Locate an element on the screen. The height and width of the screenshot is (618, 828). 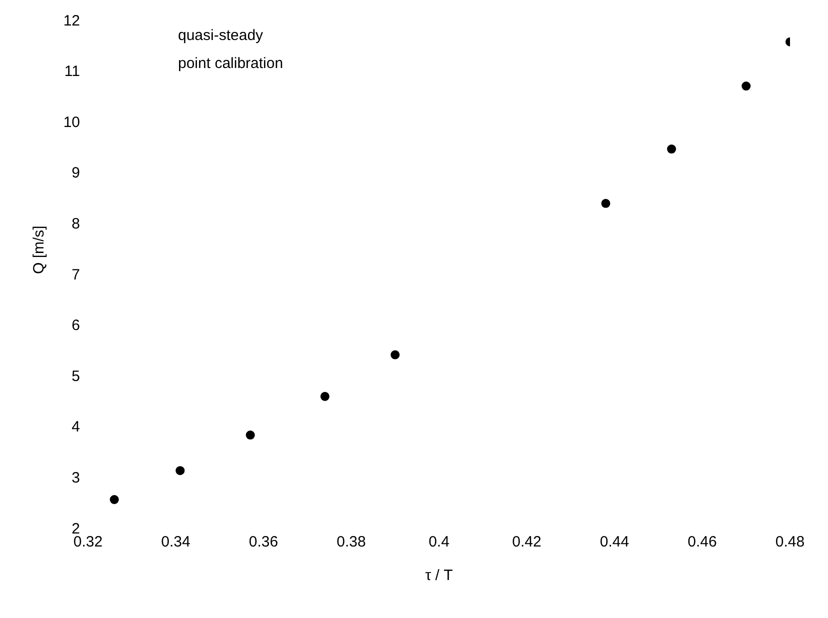
y-tick-label: 6 is located at coordinates (76, 325).